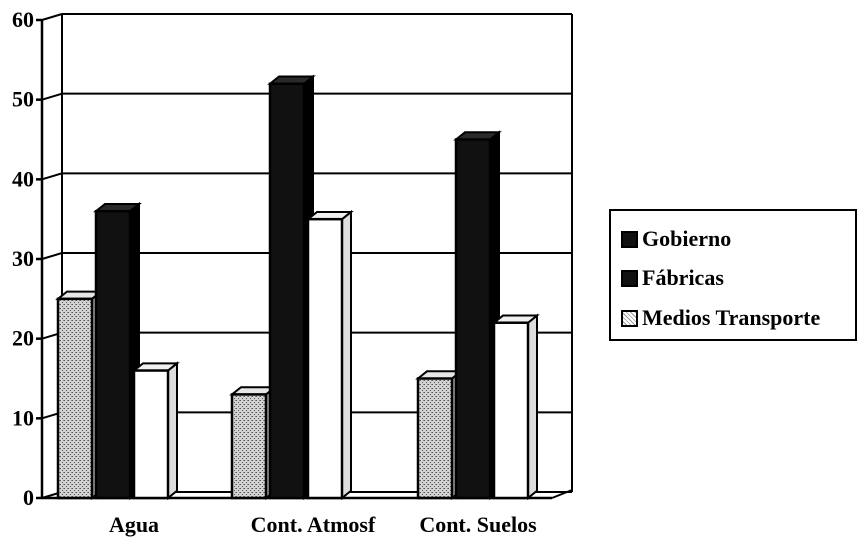 This screenshot has width=859, height=542. What do you see at coordinates (28, 497) in the screenshot?
I see `y-tick-label: 0` at bounding box center [28, 497].